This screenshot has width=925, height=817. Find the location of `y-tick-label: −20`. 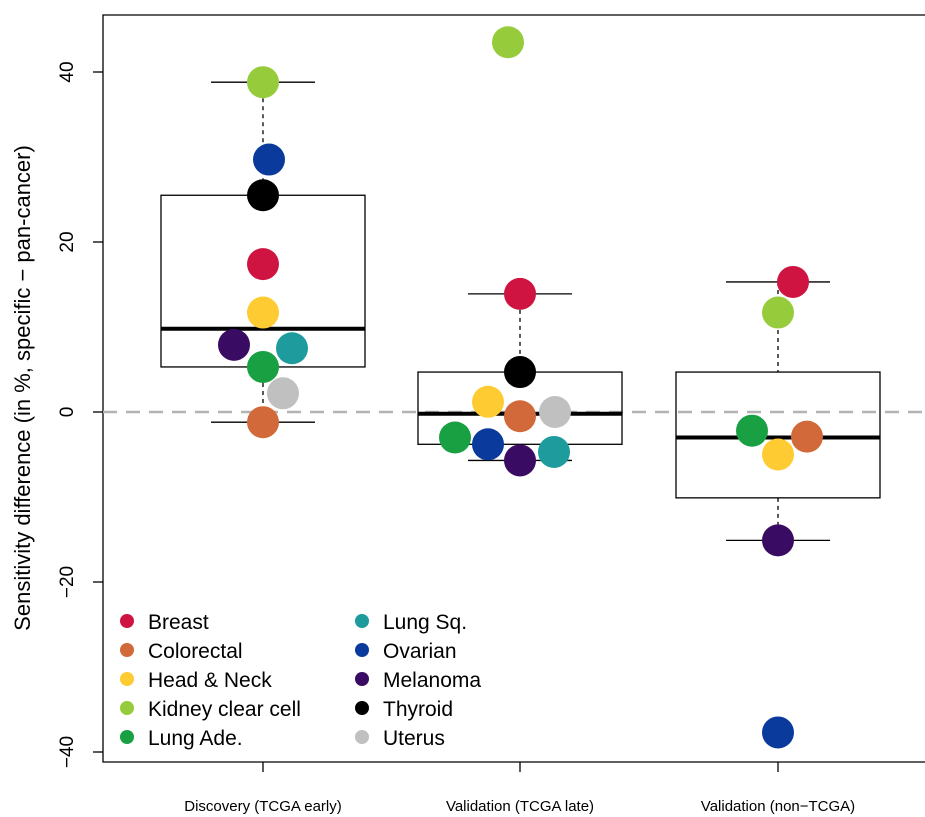

y-tick-label: −20 is located at coordinates (67, 582).